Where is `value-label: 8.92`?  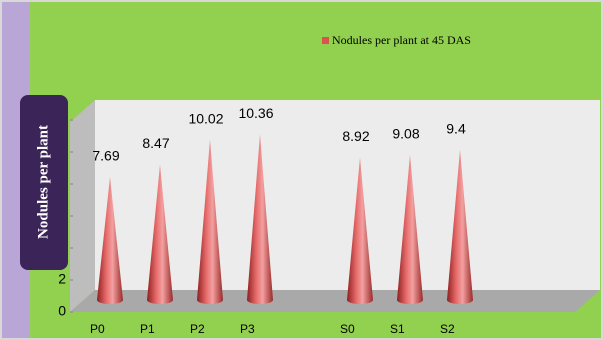
value-label: 8.92 is located at coordinates (355, 136).